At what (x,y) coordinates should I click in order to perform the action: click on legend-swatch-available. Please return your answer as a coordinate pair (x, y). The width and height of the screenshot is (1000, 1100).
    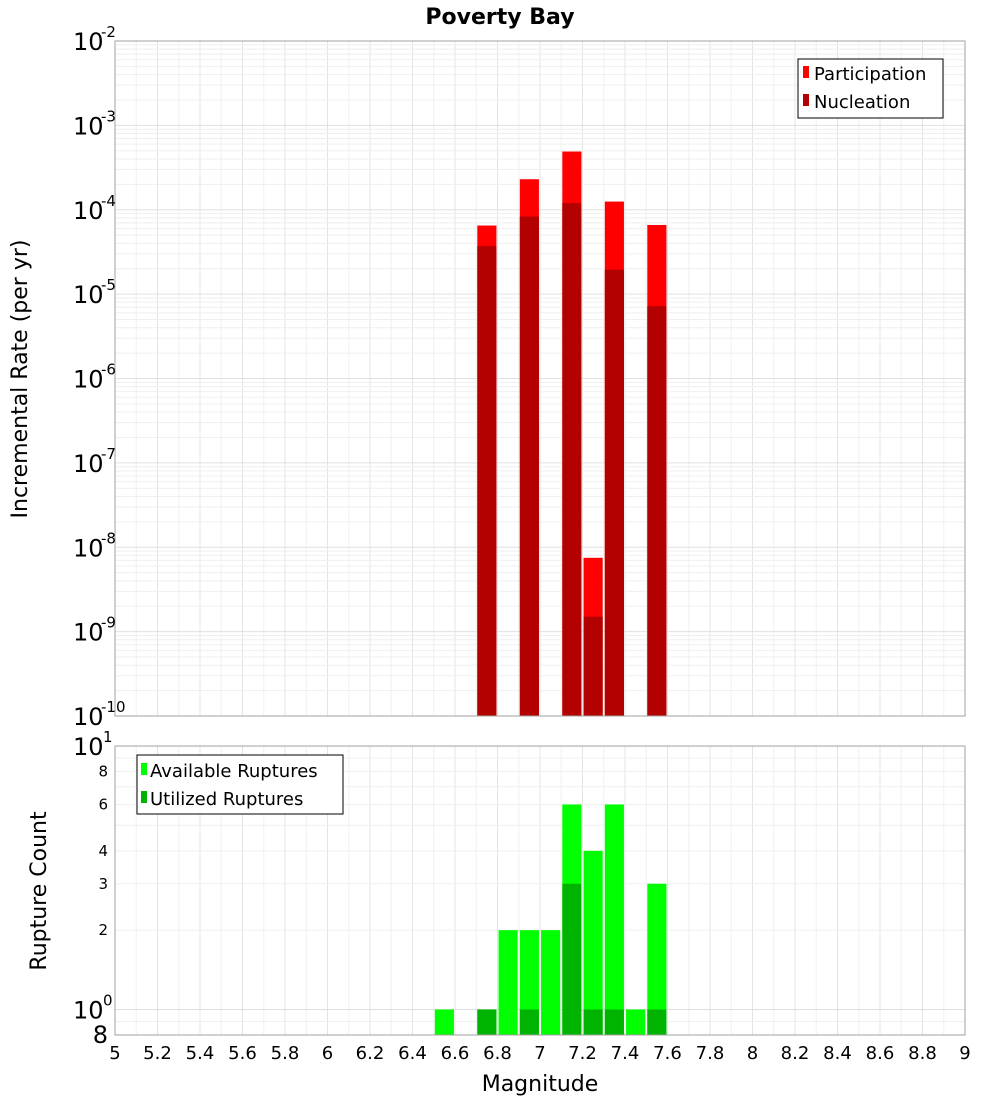
    Looking at the image, I should click on (144, 769).